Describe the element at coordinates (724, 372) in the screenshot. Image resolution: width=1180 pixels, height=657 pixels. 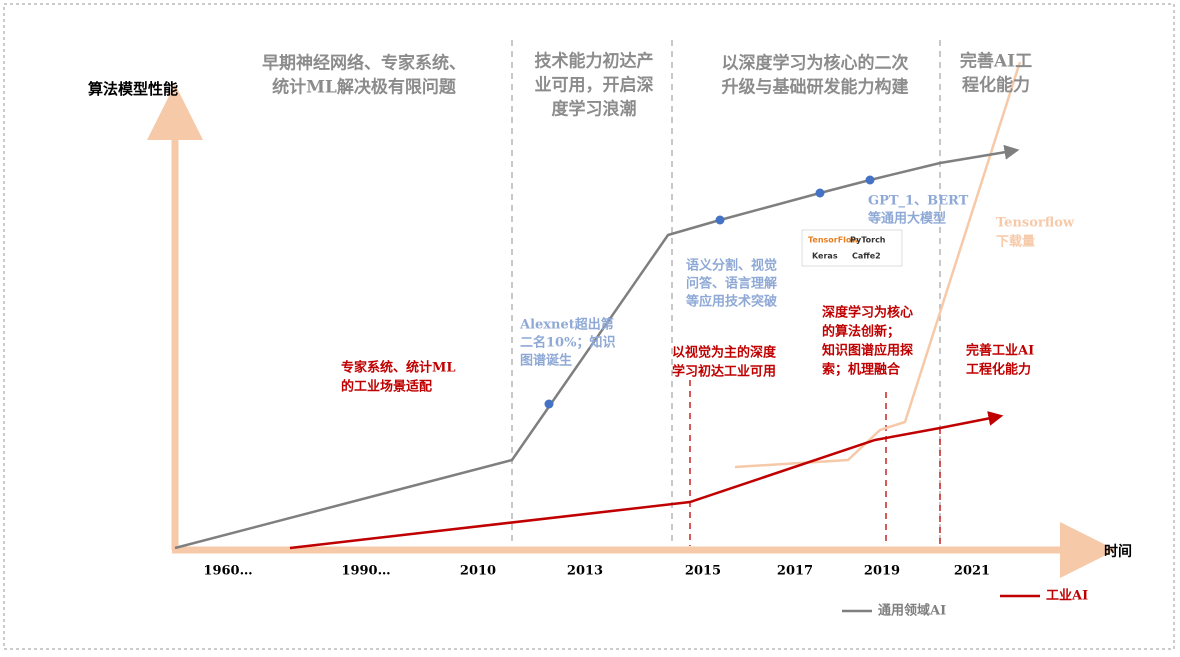
I see `industrial-note: 学习初达工业可用` at that location.